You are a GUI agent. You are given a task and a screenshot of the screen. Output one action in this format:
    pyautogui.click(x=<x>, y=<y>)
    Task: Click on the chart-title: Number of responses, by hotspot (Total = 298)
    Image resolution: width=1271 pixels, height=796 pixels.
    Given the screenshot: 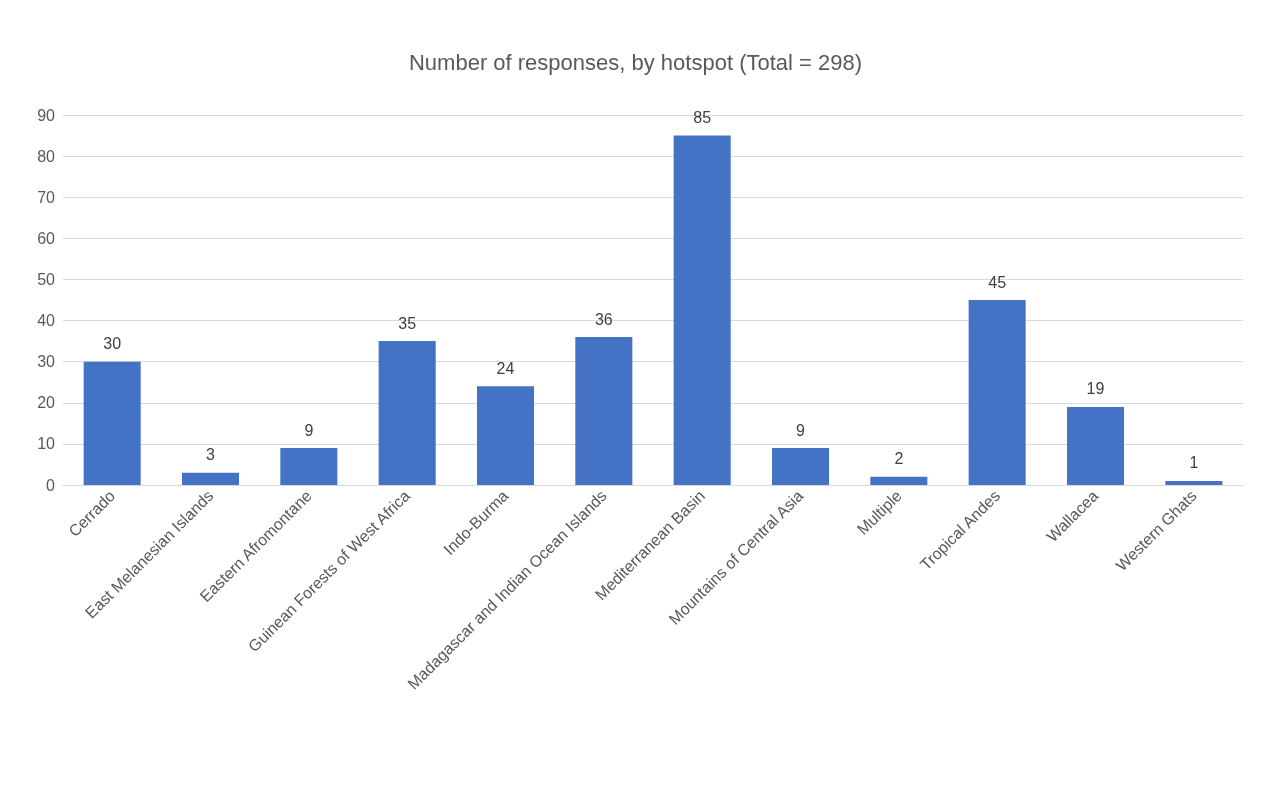 What is the action you would take?
    pyautogui.click(x=635, y=62)
    